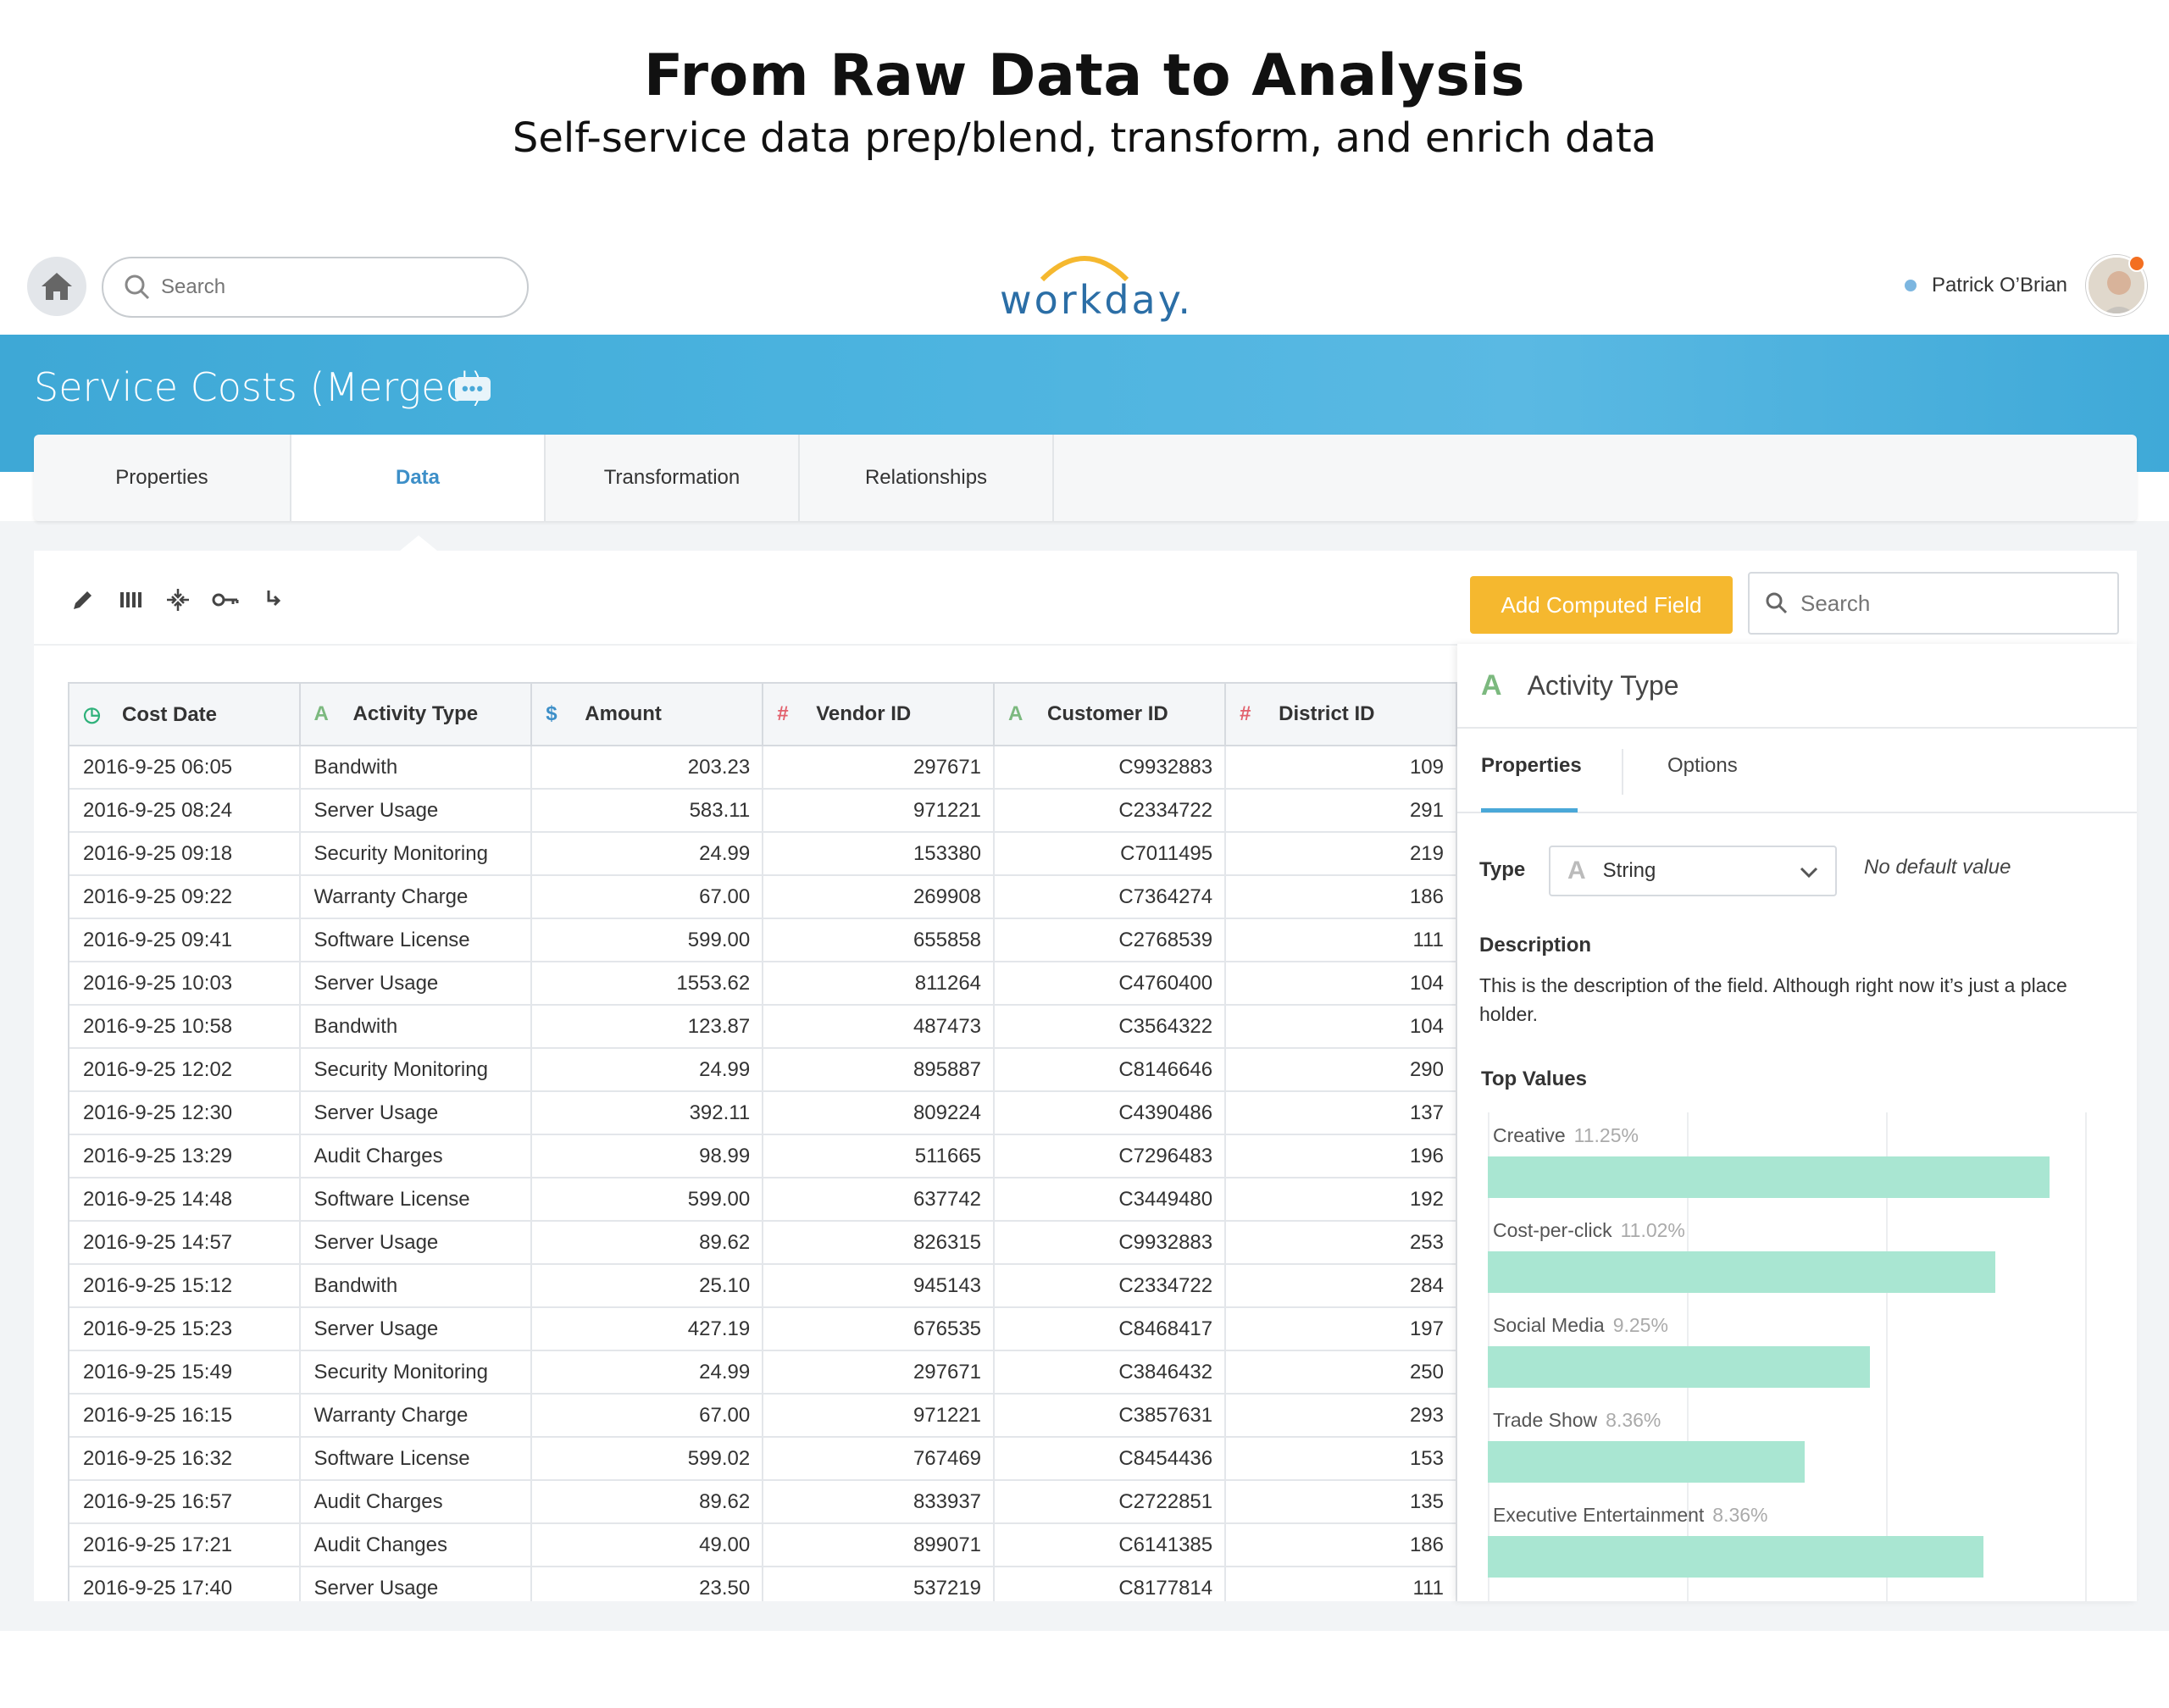  I want to click on cell-cost-date: 2016-9-25 09:22, so click(185, 897).